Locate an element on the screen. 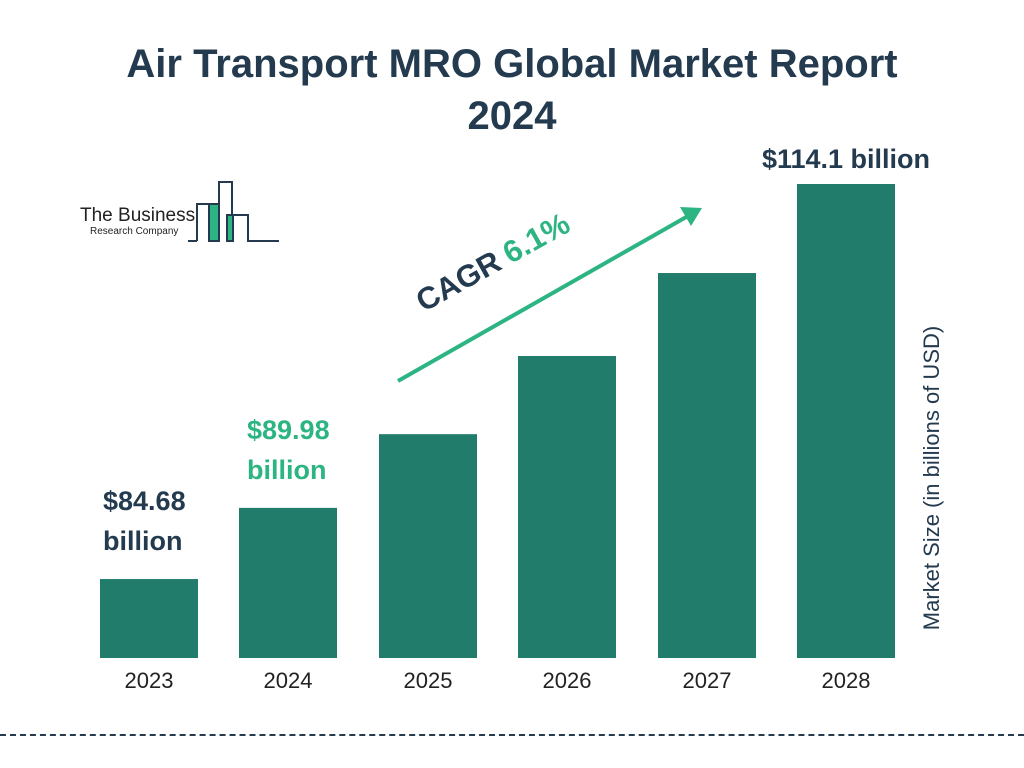 Image resolution: width=1024 pixels, height=768 pixels. x-tick-label: 2028 is located at coordinates (846, 680).